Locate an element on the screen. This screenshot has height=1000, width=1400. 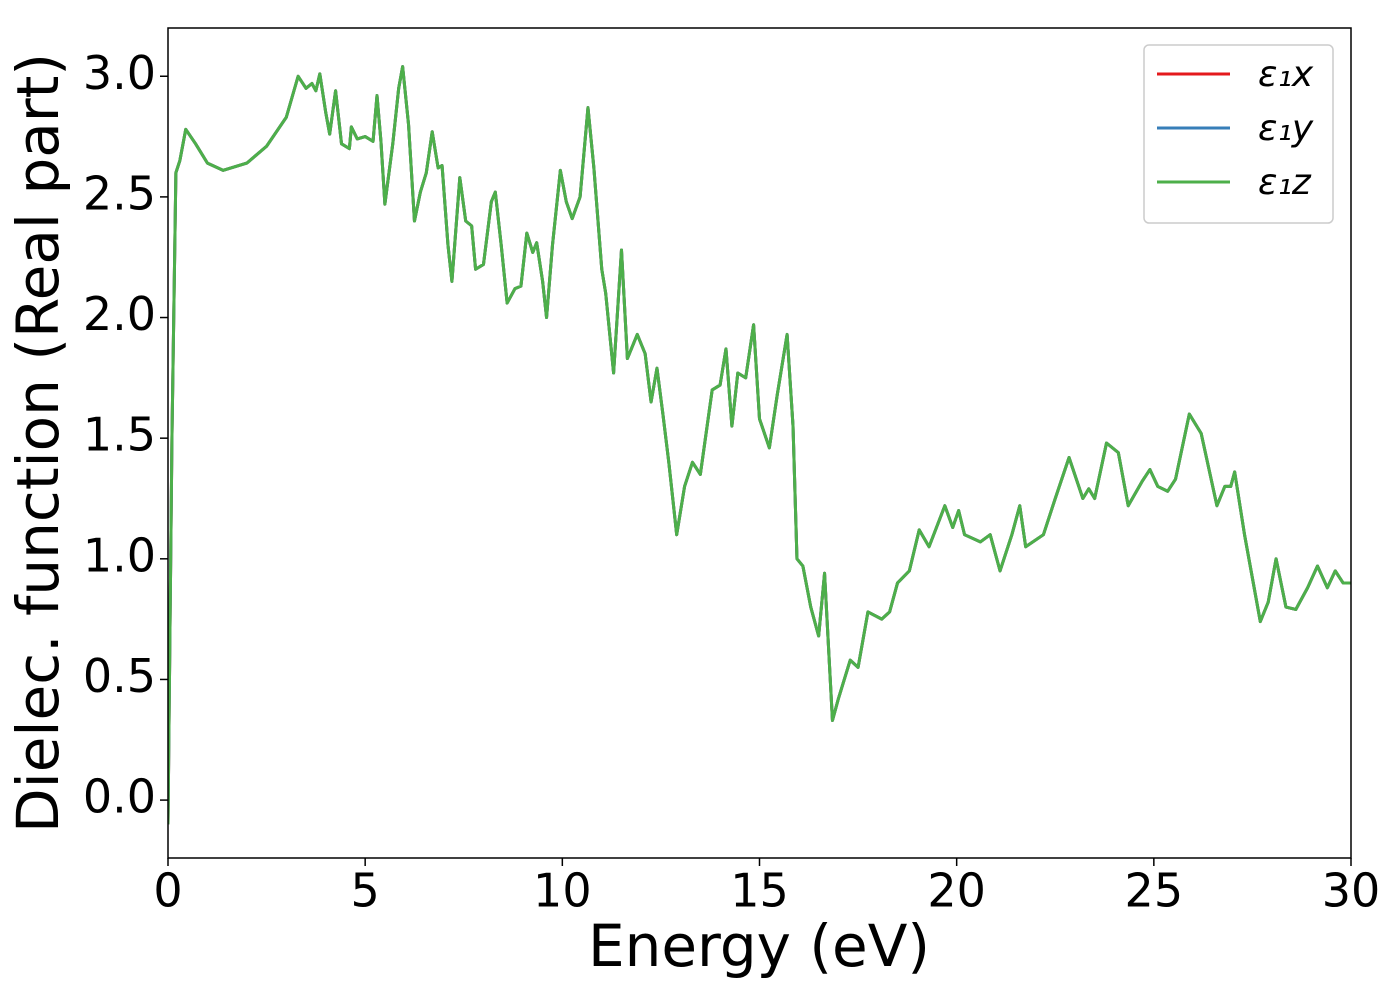
y-tick-label: 3.0 is located at coordinates (119, 73).